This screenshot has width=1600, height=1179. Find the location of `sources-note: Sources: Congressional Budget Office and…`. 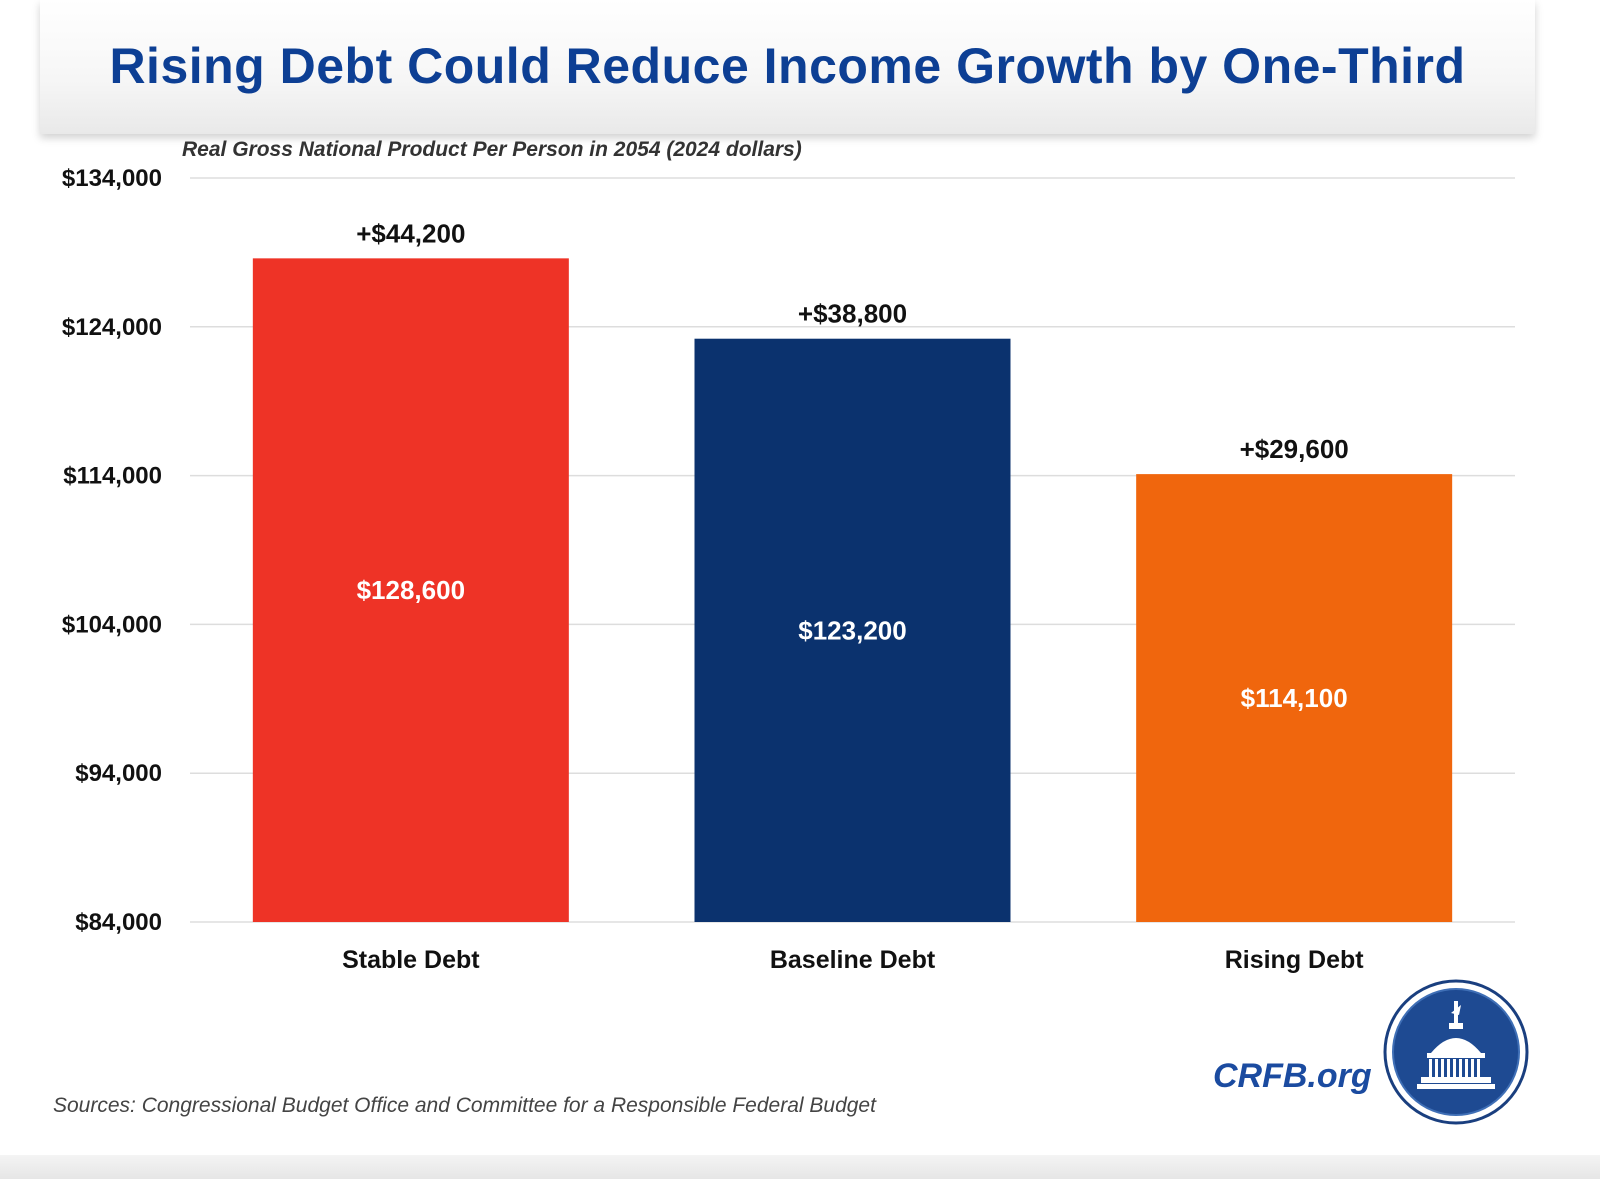

sources-note: Sources: Congressional Budget Office and… is located at coordinates (464, 1105).